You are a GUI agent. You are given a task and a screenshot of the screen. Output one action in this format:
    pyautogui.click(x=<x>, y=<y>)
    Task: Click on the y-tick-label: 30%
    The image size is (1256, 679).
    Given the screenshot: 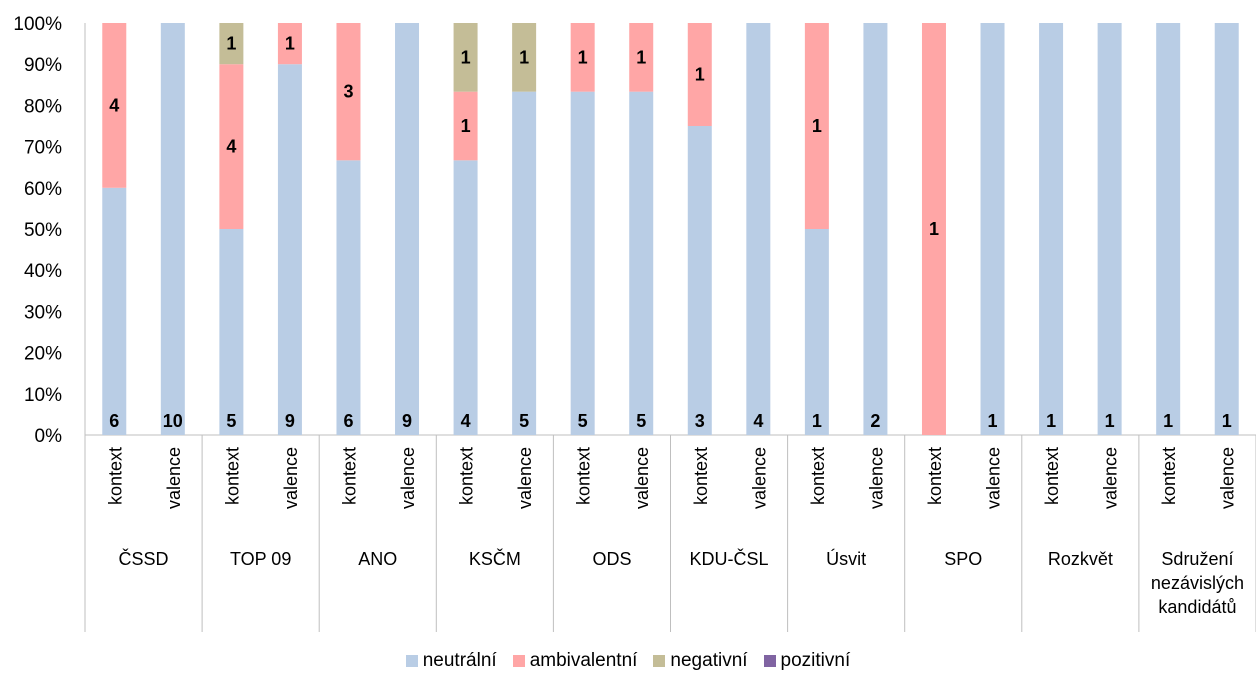 What is the action you would take?
    pyautogui.click(x=43, y=312)
    